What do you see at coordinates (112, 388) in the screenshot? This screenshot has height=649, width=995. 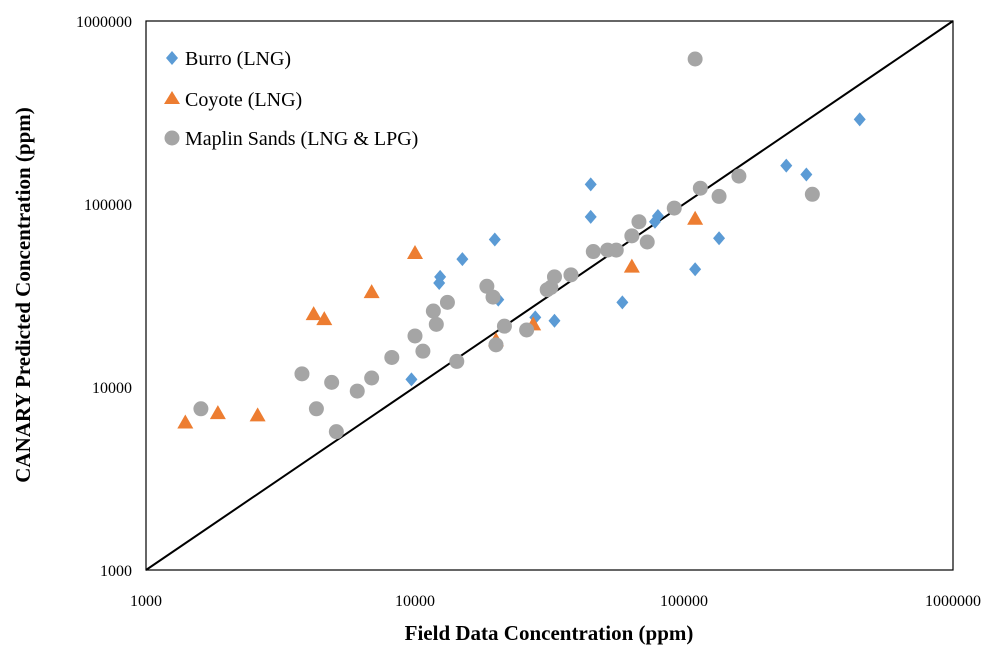 I see `y-tick-label: 10000` at bounding box center [112, 388].